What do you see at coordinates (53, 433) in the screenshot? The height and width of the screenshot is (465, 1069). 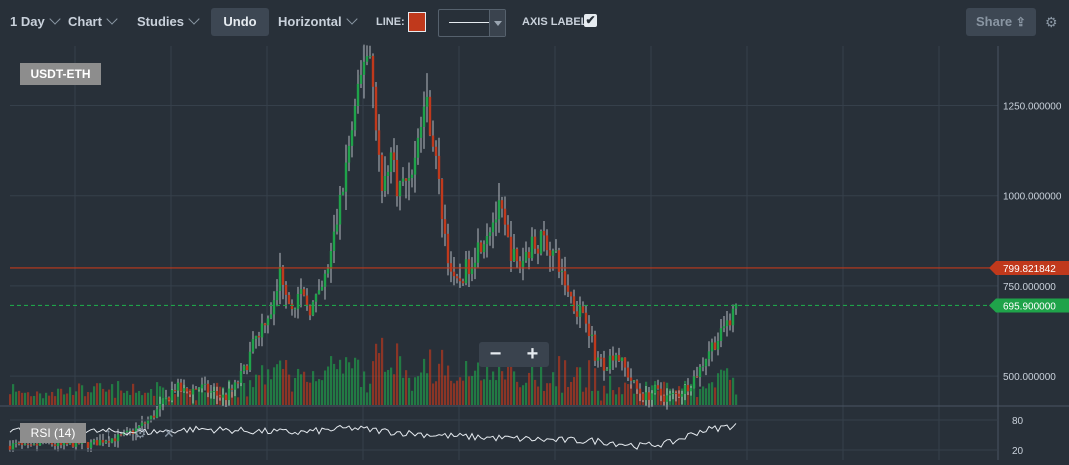 I see `rsi-study-label: RSI (14)` at bounding box center [53, 433].